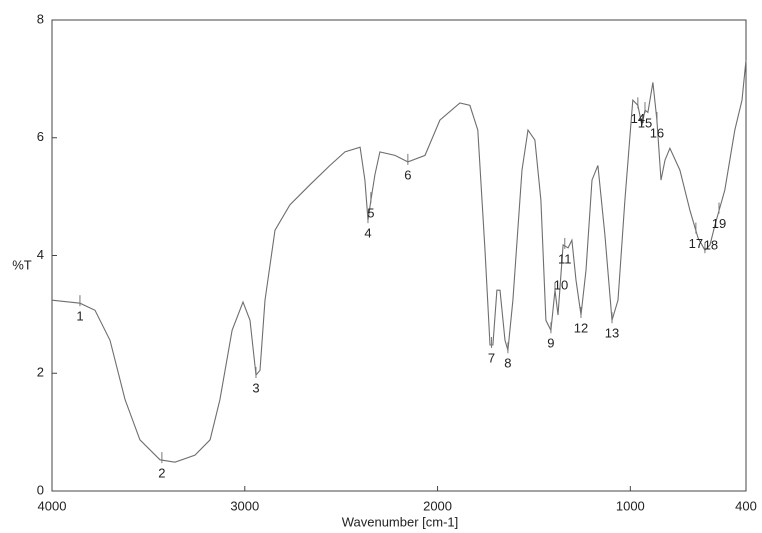  I want to click on x-axis-label: Wavenumber [cm-1], so click(400, 521).